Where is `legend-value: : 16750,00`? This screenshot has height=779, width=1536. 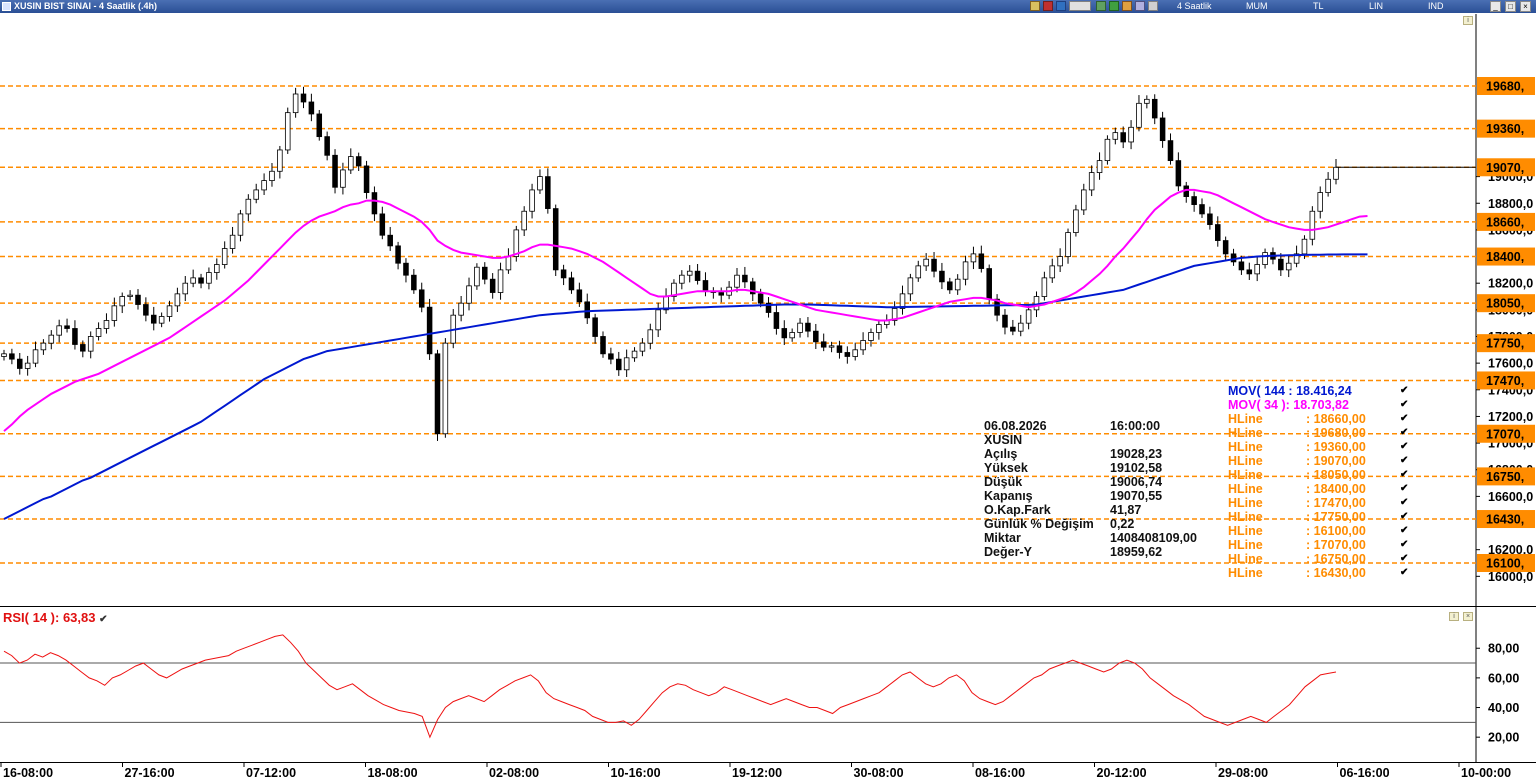
legend-value: : 16750,00 is located at coordinates (1336, 559).